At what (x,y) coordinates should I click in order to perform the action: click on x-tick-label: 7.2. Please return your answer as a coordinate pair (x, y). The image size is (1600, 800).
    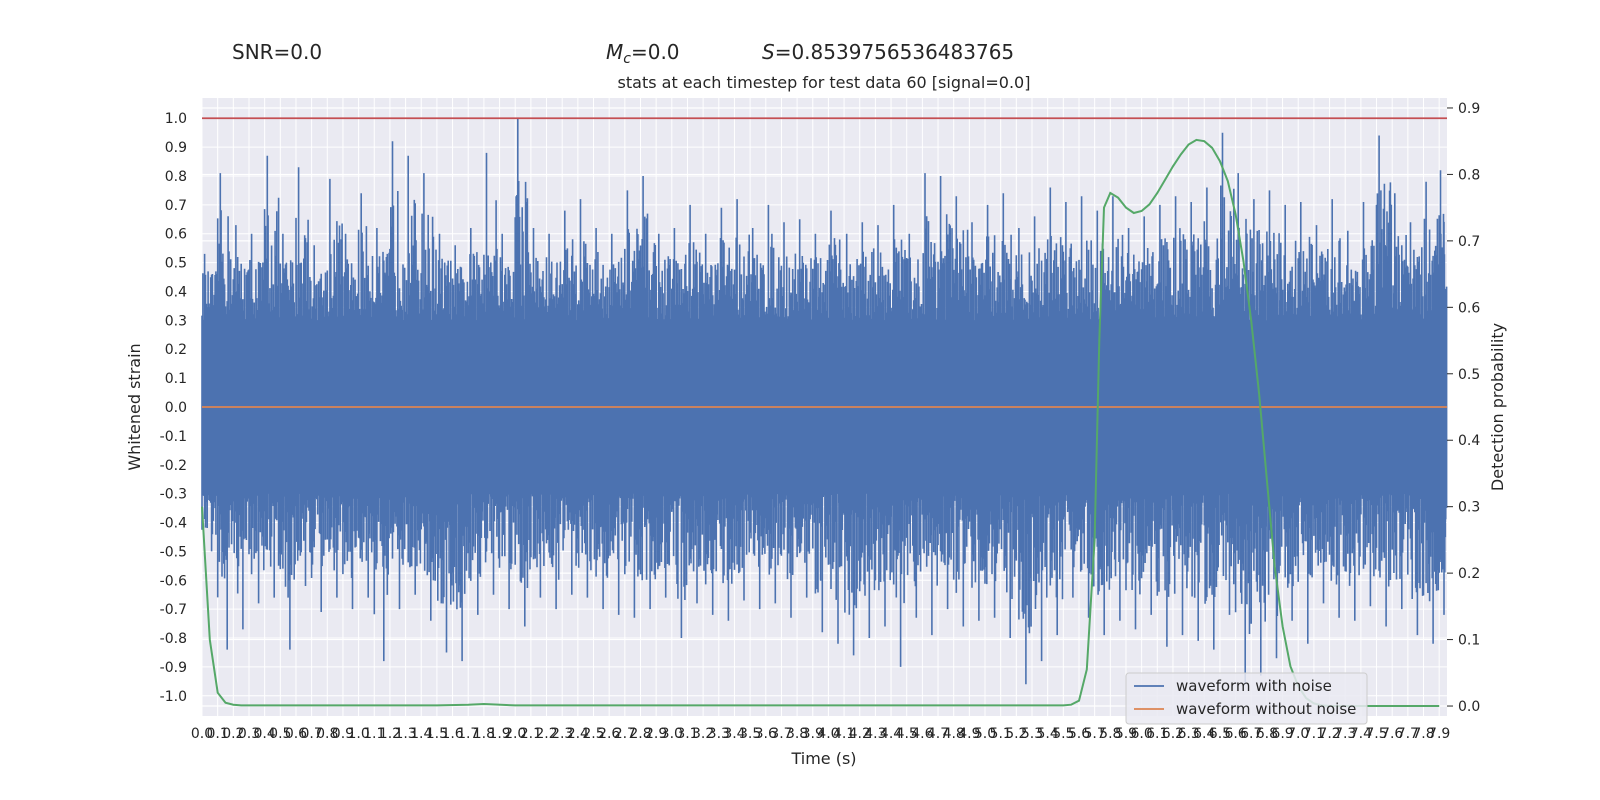
    Looking at the image, I should click on (1329, 734).